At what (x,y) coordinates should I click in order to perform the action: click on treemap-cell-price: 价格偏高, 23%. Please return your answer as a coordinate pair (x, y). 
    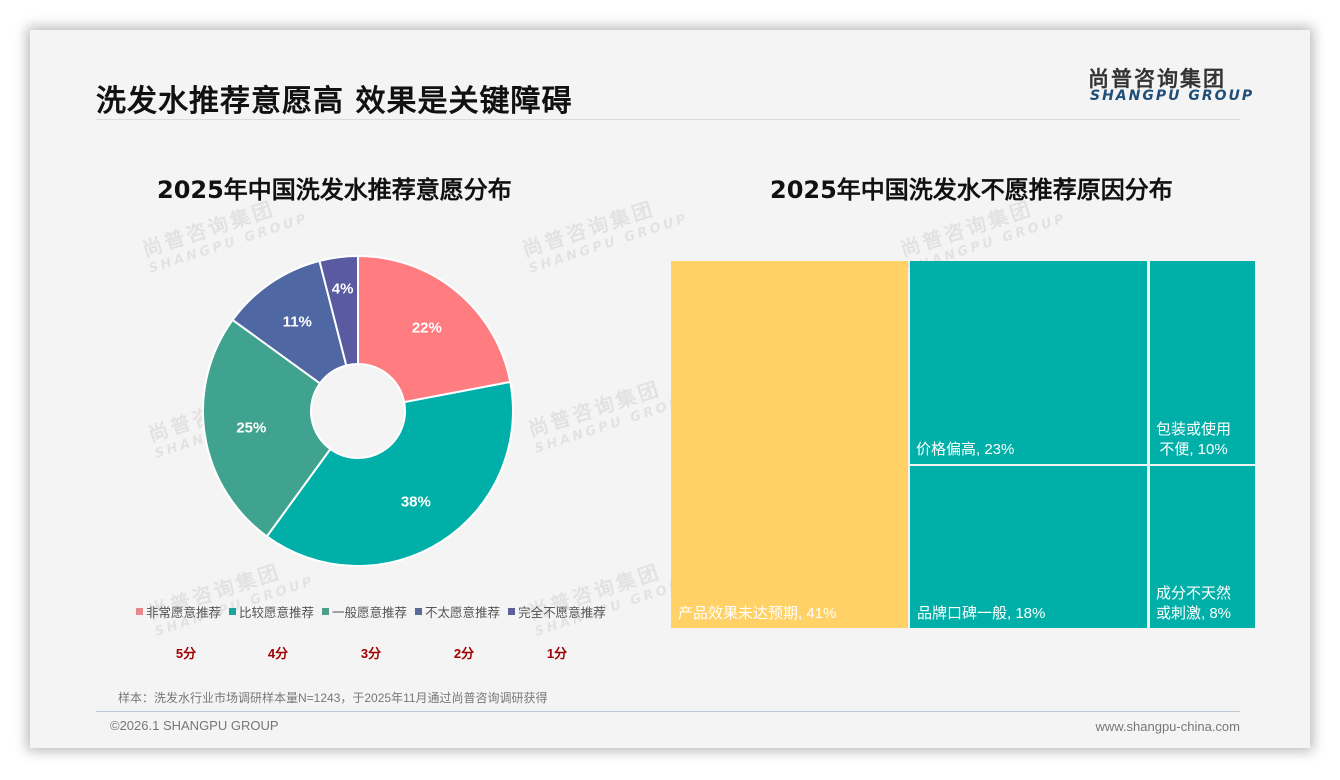
    Looking at the image, I should click on (1028, 362).